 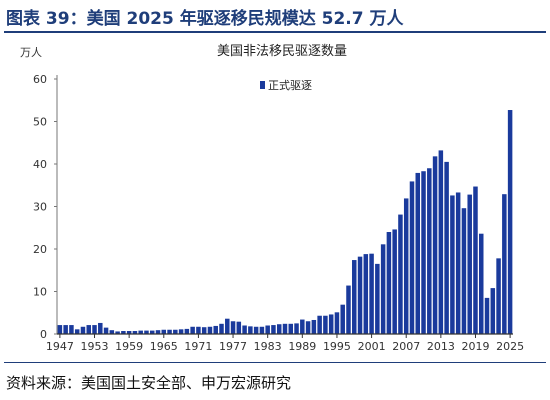 I want to click on y-tick-label: 0, so click(x=43, y=334).